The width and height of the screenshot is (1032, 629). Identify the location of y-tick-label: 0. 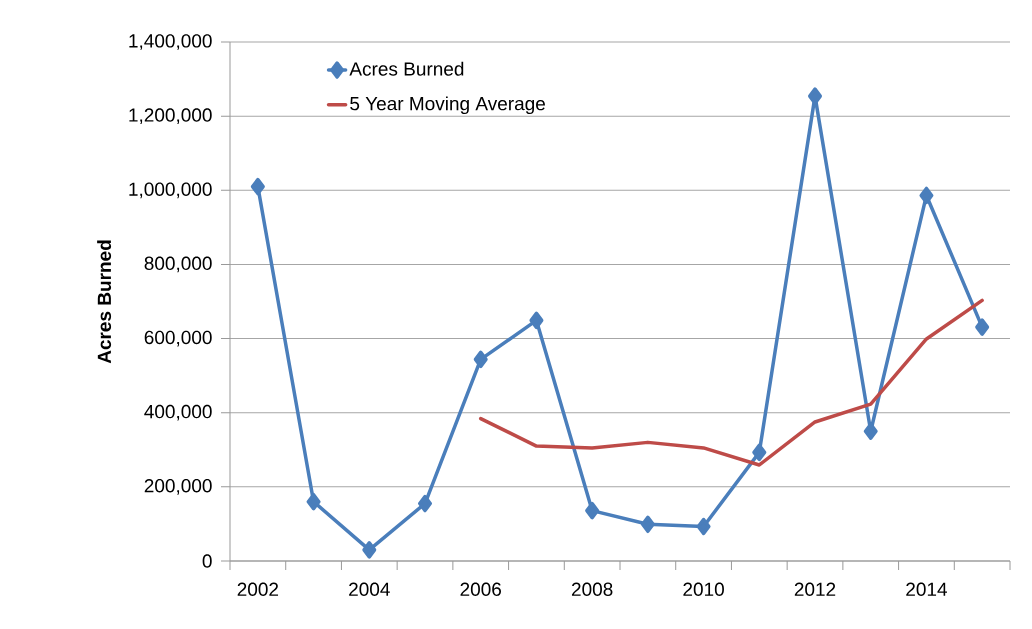
(207, 561).